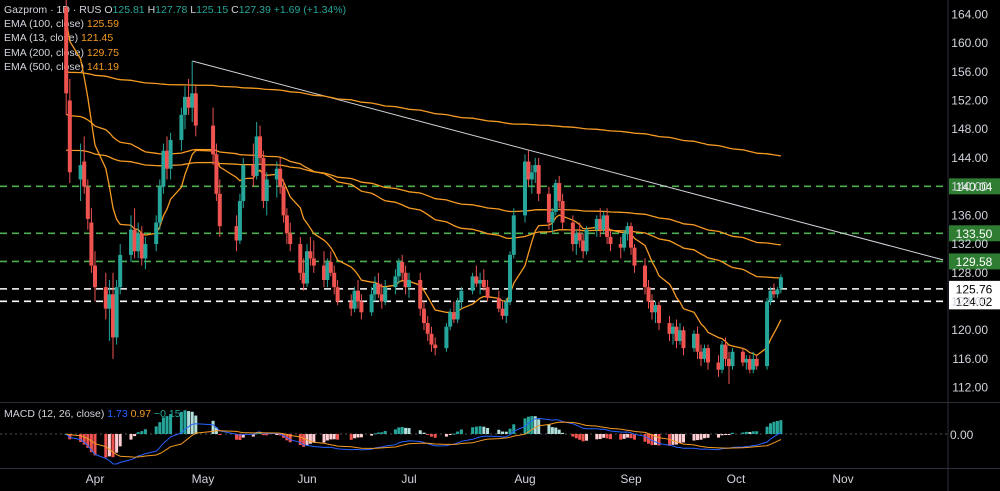 The image size is (1000, 491). Describe the element at coordinates (969, 43) in the screenshot. I see `y-tick-label: 160.00` at that location.